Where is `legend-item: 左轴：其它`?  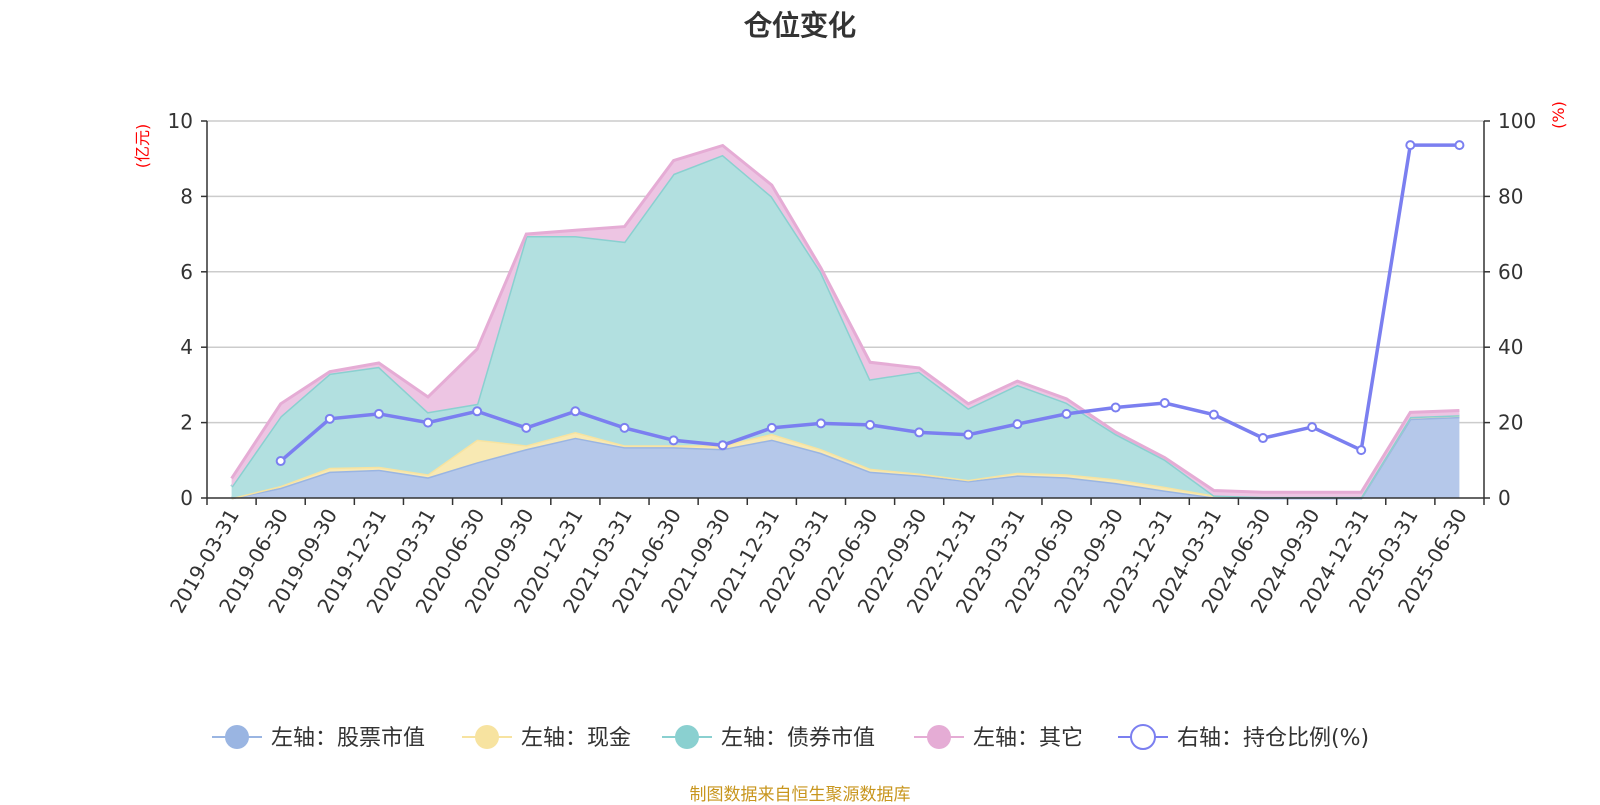
legend-item: 左轴：其它 is located at coordinates (998, 738).